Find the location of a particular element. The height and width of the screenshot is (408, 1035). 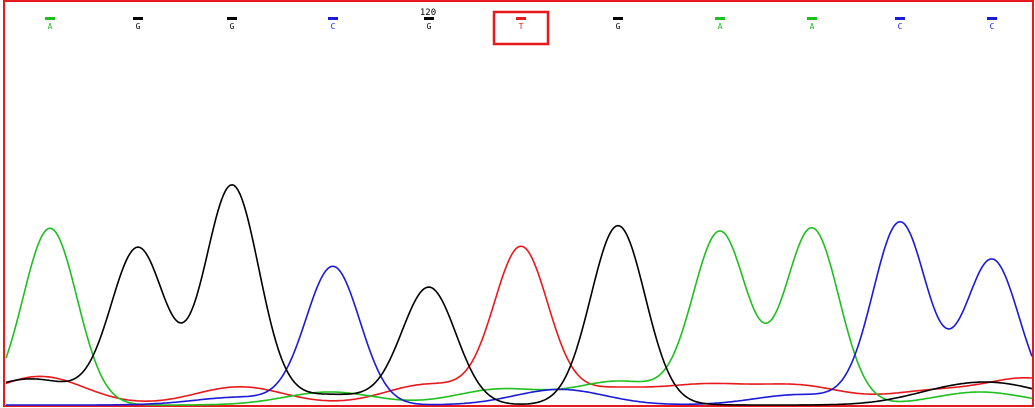

base-call-label: T is located at coordinates (521, 26).